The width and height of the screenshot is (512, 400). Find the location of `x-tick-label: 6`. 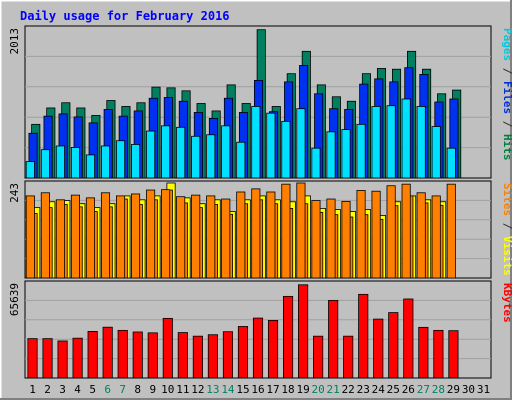

x-tick-label: 6 is located at coordinates (107, 389).